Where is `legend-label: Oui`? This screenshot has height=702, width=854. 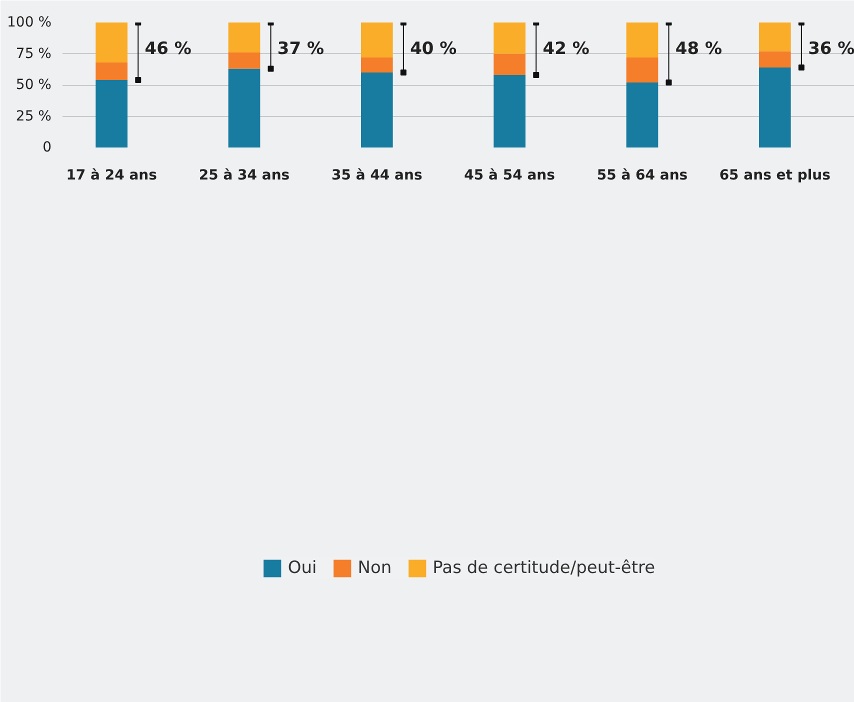
legend-label: Oui is located at coordinates (302, 568).